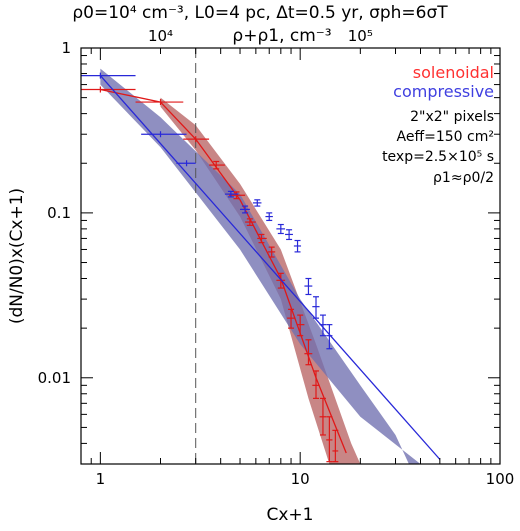 This screenshot has height=531, width=520. What do you see at coordinates (300, 479) in the screenshot?
I see `x-tick-label-1: 10` at bounding box center [300, 479].